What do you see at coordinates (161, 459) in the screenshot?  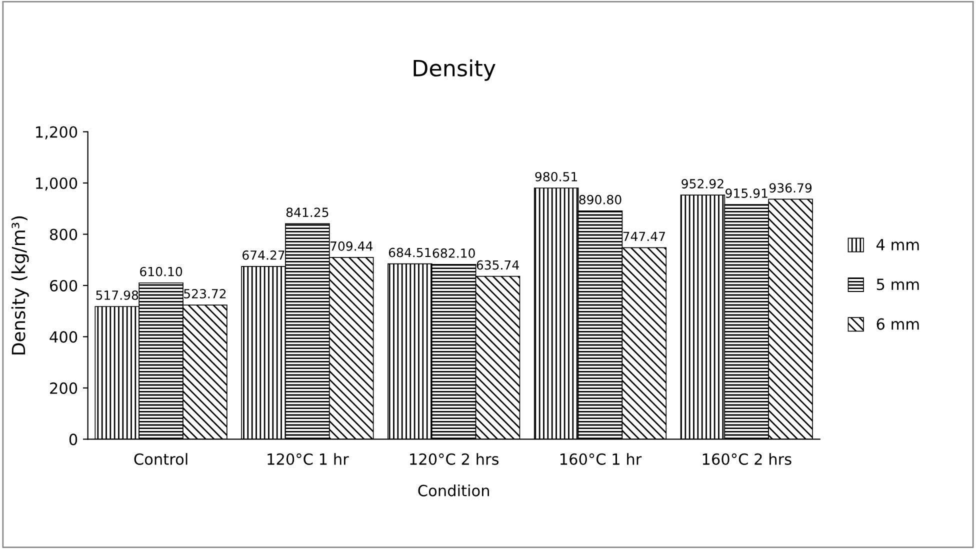 I see `x-tick-label: Control` at bounding box center [161, 459].